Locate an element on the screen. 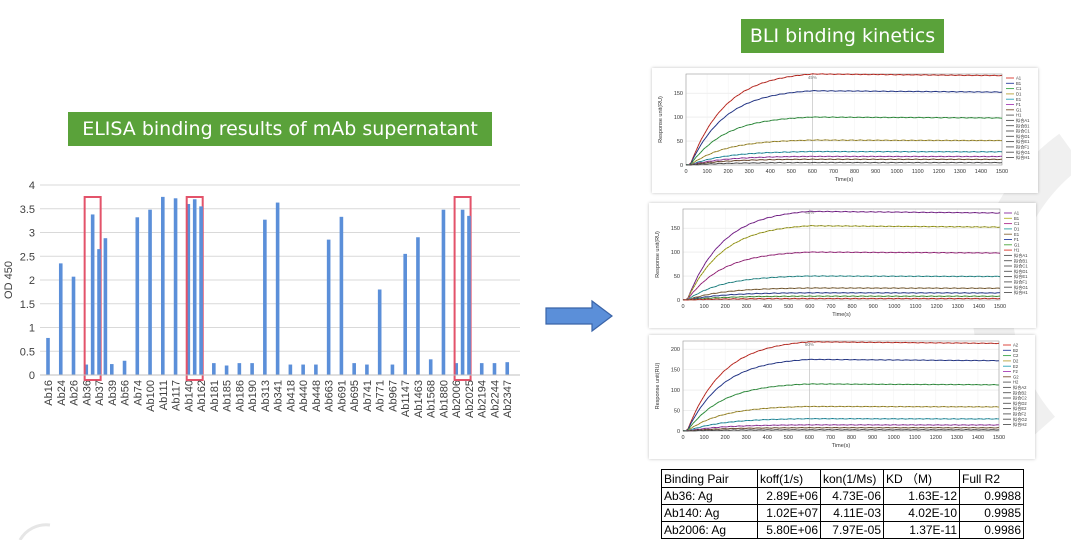 The width and height of the screenshot is (1071, 540). y-tick-label: 2 is located at coordinates (32, 281).